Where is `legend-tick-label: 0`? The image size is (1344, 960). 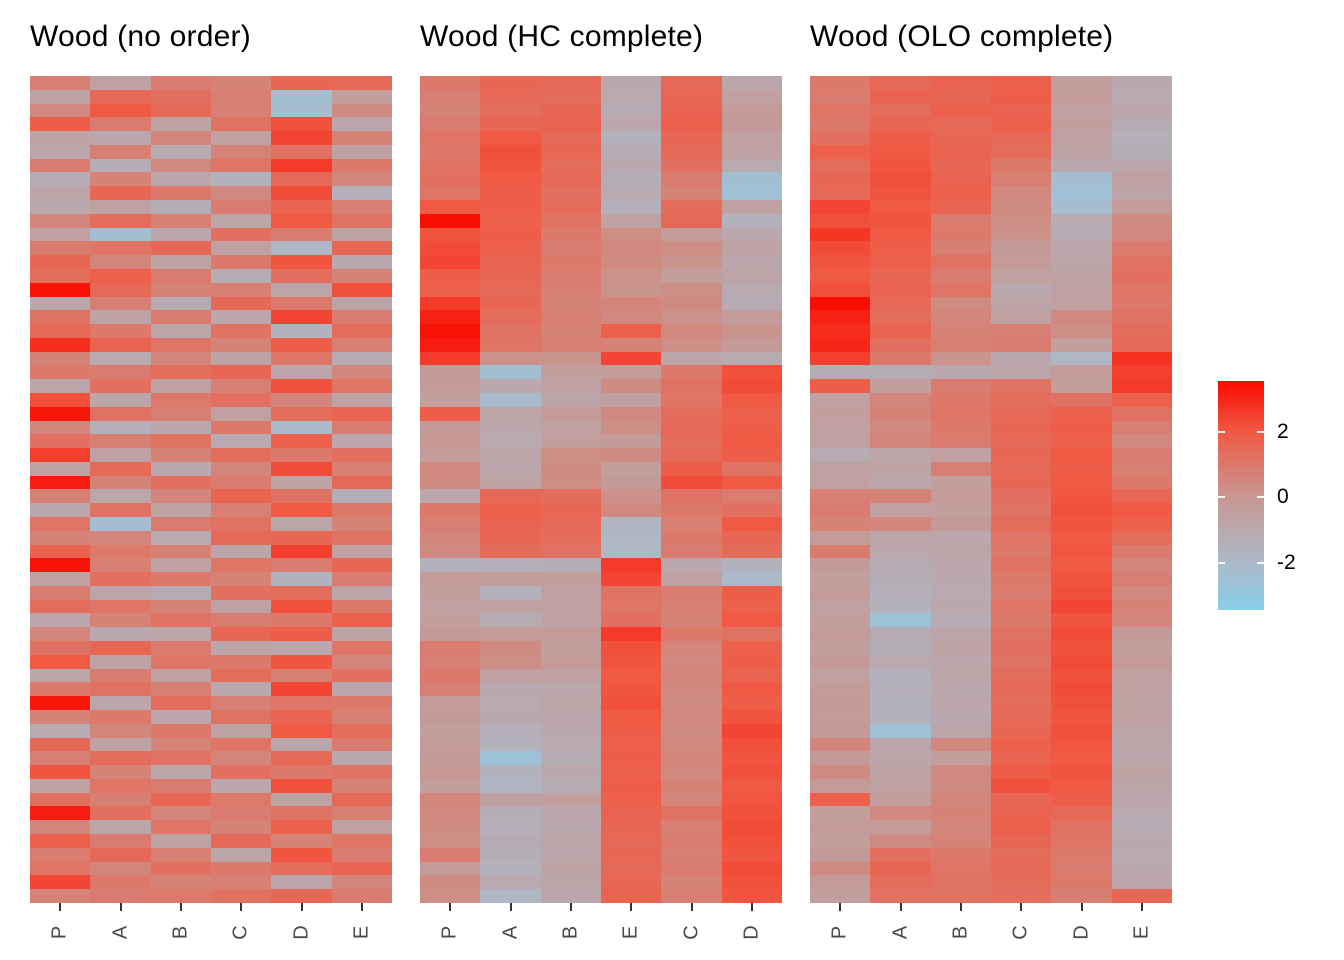 legend-tick-label: 0 is located at coordinates (1283, 497).